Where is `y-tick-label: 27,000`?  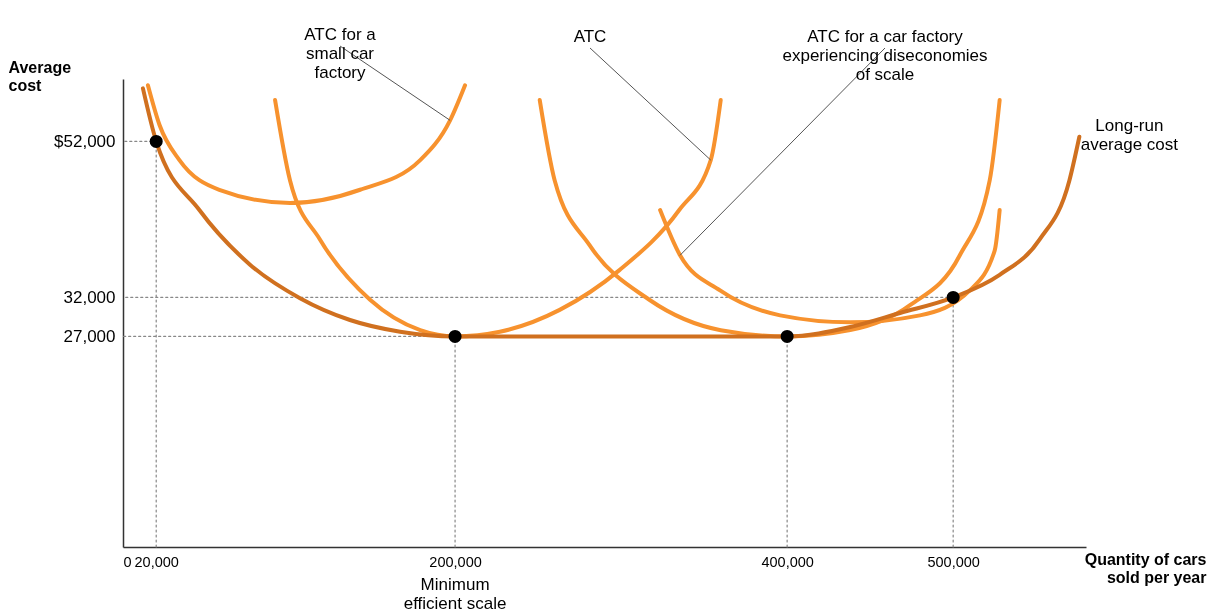 y-tick-label: 27,000 is located at coordinates (89, 336).